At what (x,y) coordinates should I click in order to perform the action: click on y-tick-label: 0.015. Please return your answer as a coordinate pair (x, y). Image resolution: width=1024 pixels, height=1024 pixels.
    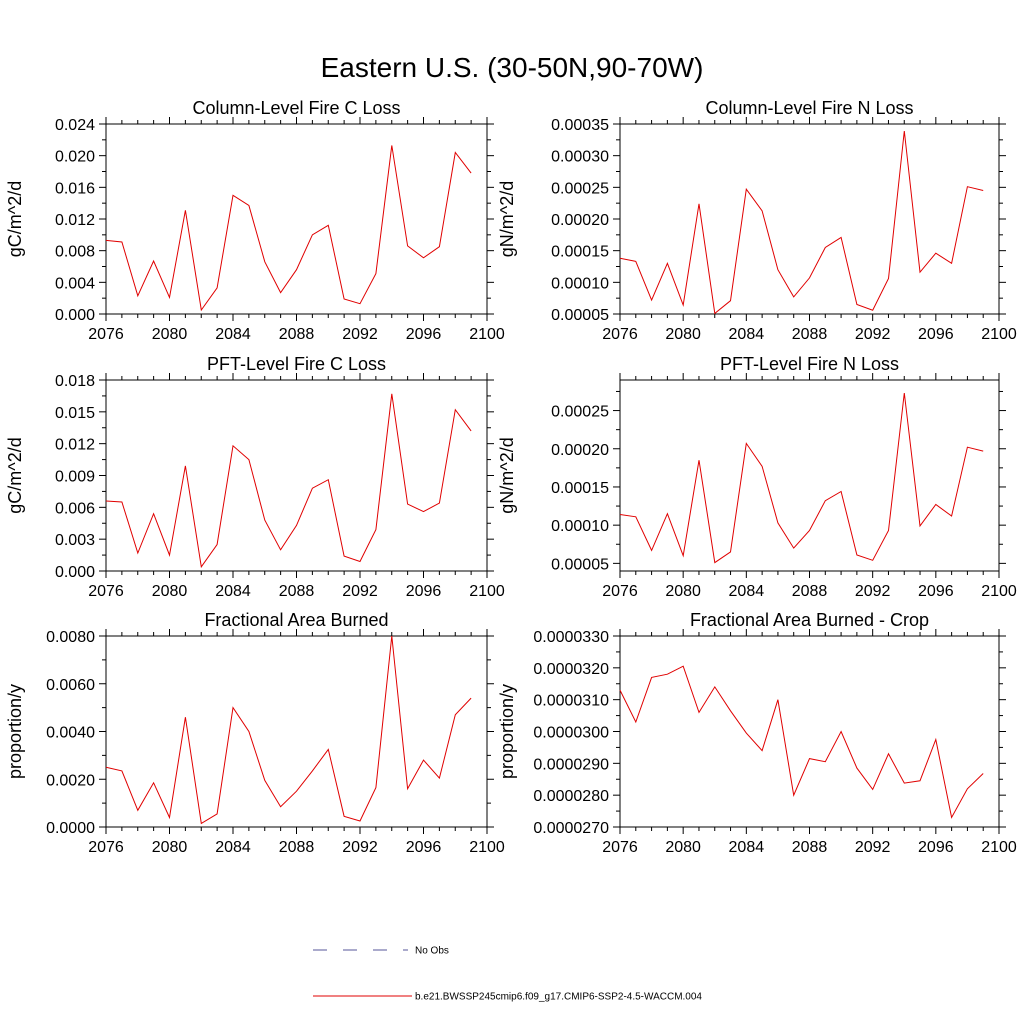
    Looking at the image, I should click on (75, 413).